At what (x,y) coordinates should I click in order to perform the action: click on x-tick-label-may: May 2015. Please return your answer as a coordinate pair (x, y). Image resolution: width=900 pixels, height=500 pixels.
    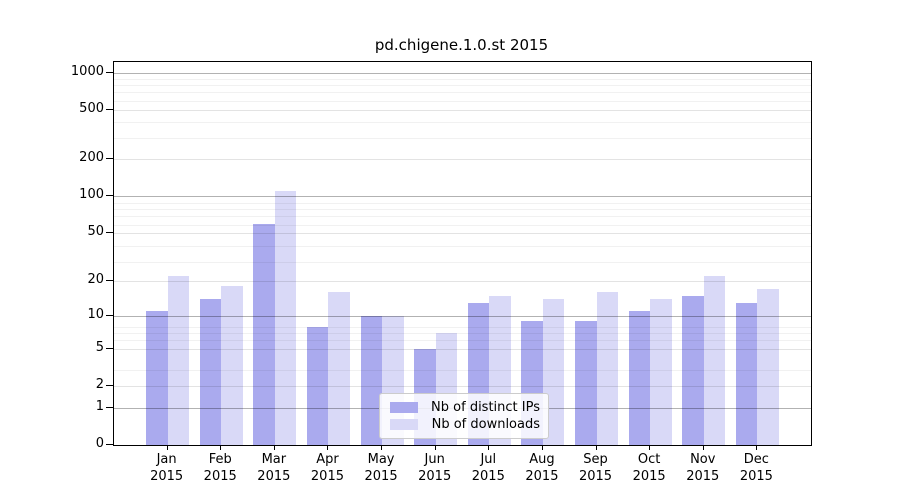
    Looking at the image, I should click on (381, 468).